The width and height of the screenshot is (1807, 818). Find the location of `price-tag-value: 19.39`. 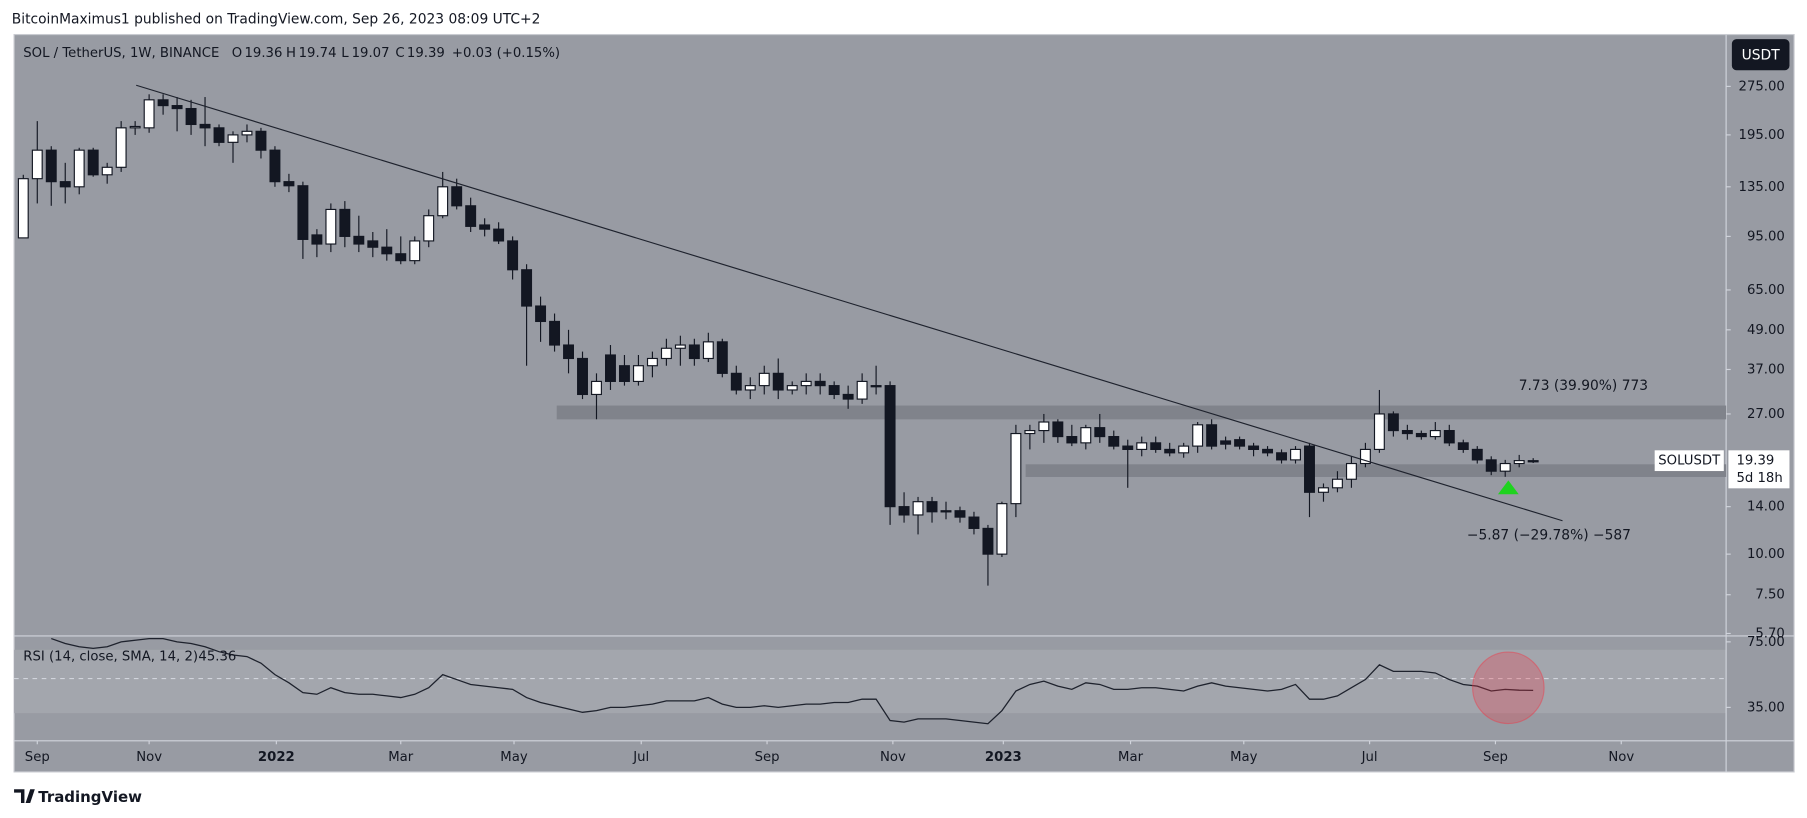

price-tag-value: 19.39 is located at coordinates (1755, 461).